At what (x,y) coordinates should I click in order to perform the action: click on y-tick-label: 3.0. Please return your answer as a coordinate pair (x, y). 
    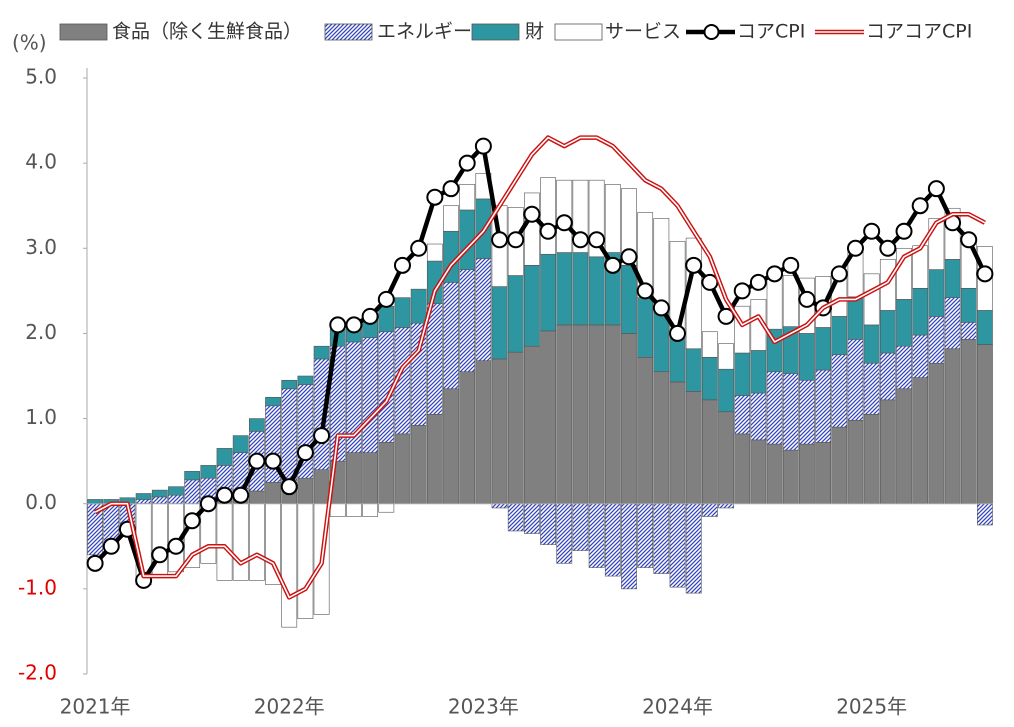
    Looking at the image, I should click on (41, 247).